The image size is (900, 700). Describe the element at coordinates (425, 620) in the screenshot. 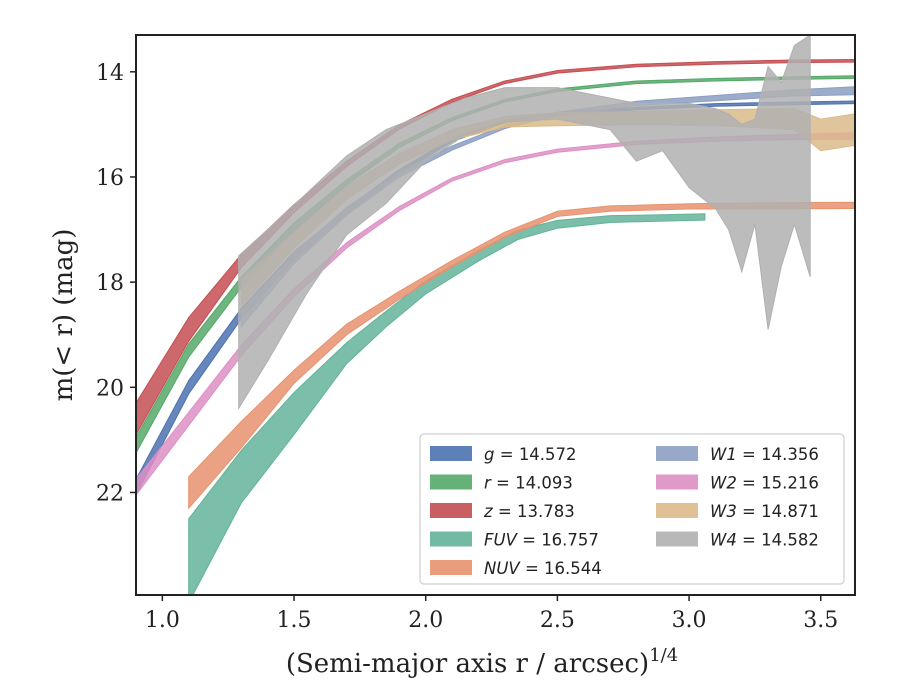

I see `x-tick-label: 2.0` at that location.